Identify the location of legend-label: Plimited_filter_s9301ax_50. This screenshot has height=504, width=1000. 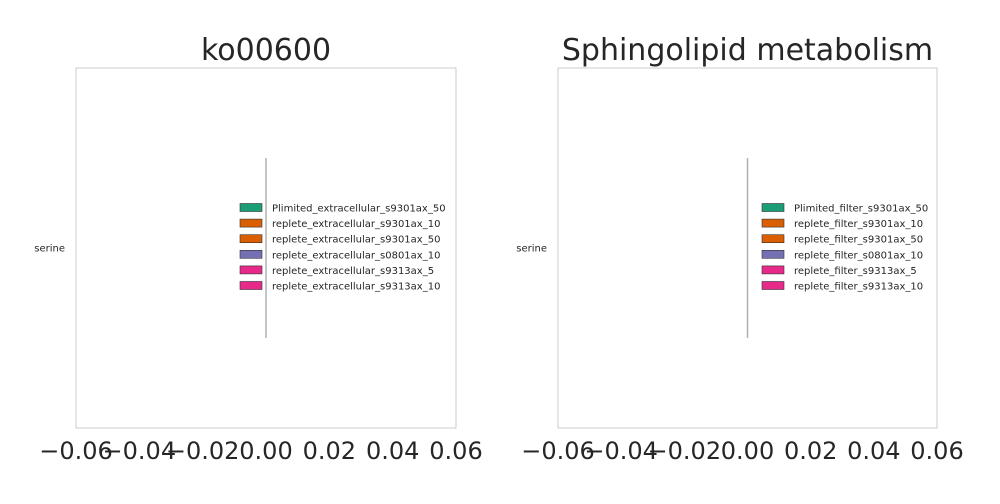
(861, 209).